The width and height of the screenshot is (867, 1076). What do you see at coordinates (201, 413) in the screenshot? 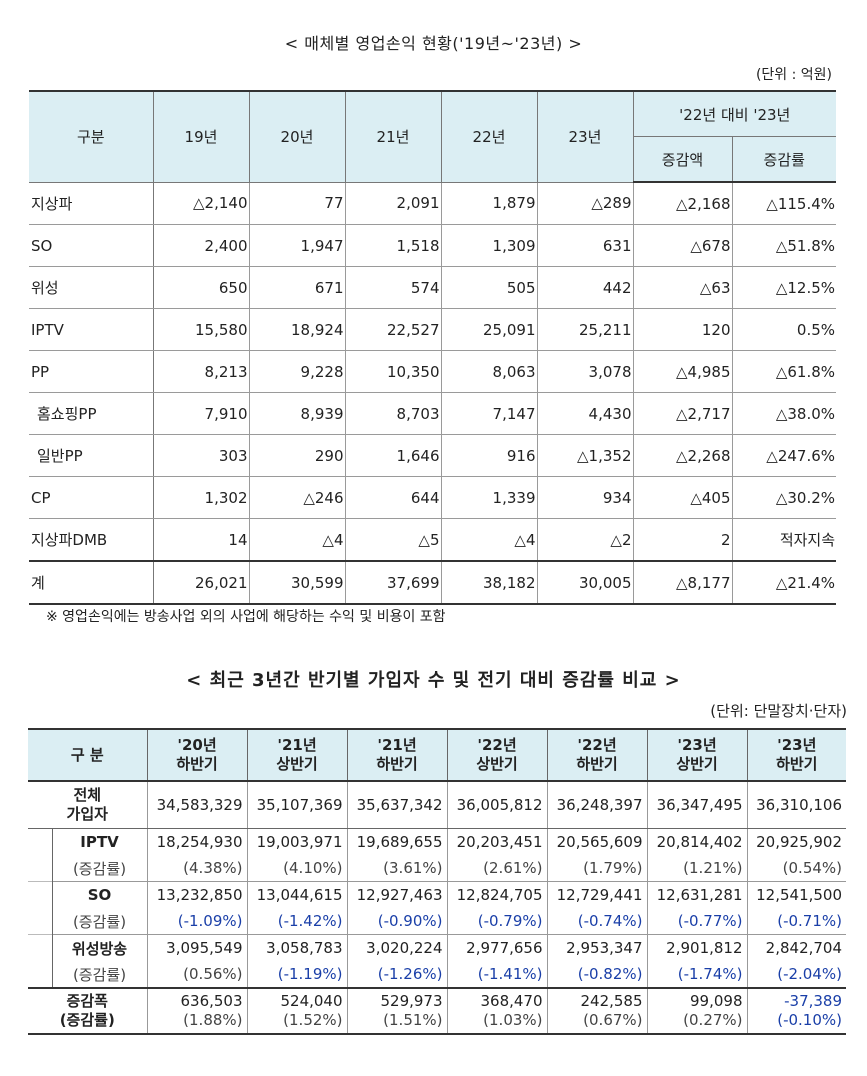
I see `cell-value: 7,910` at bounding box center [201, 413].